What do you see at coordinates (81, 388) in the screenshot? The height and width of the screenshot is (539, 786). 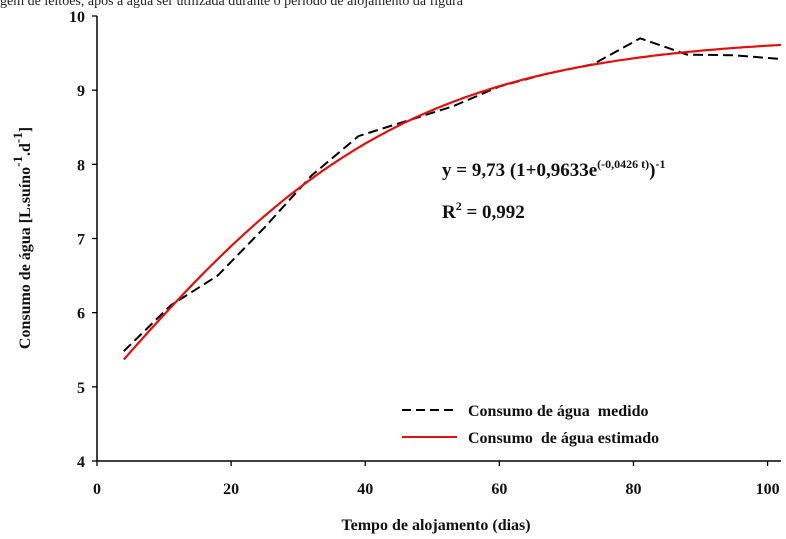 I see `y-tick-label: 5` at bounding box center [81, 388].